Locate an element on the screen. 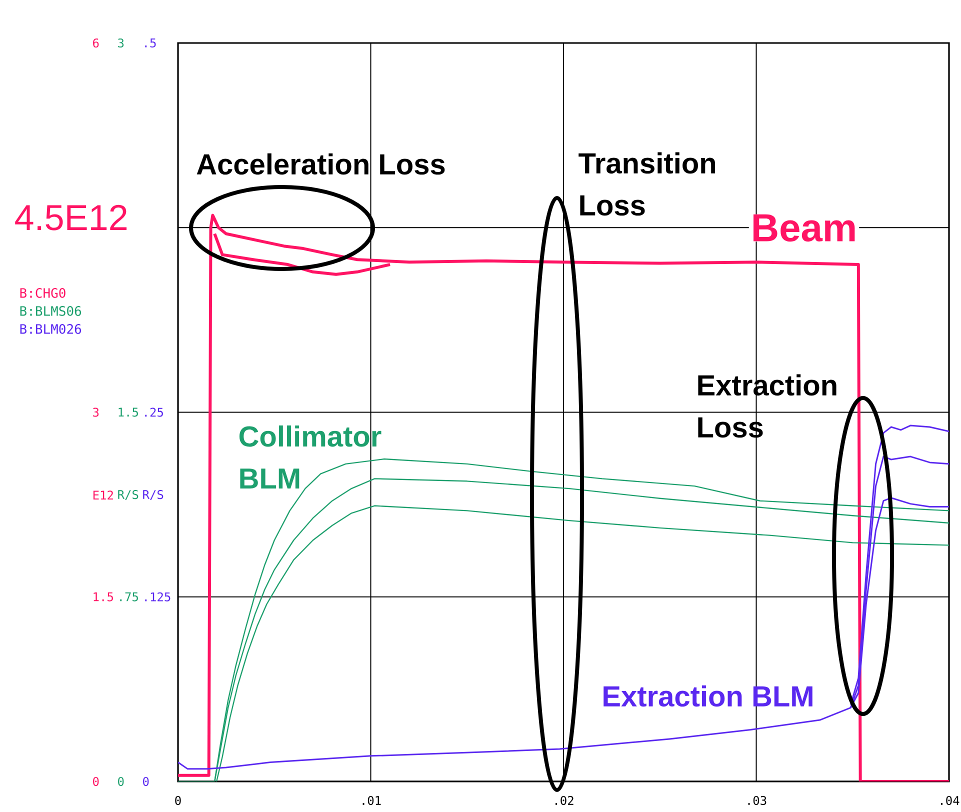 The image size is (961, 812). x-tick-label: .01 is located at coordinates (371, 801).